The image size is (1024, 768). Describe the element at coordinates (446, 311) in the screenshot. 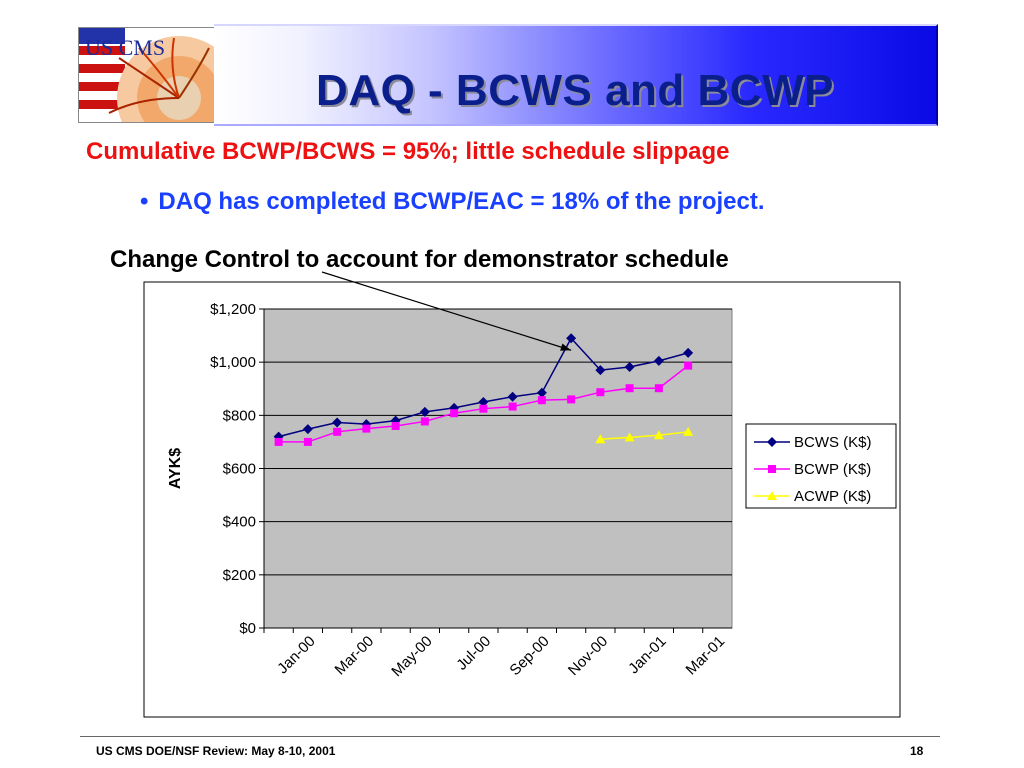

I see `callout-arrow-line` at that location.